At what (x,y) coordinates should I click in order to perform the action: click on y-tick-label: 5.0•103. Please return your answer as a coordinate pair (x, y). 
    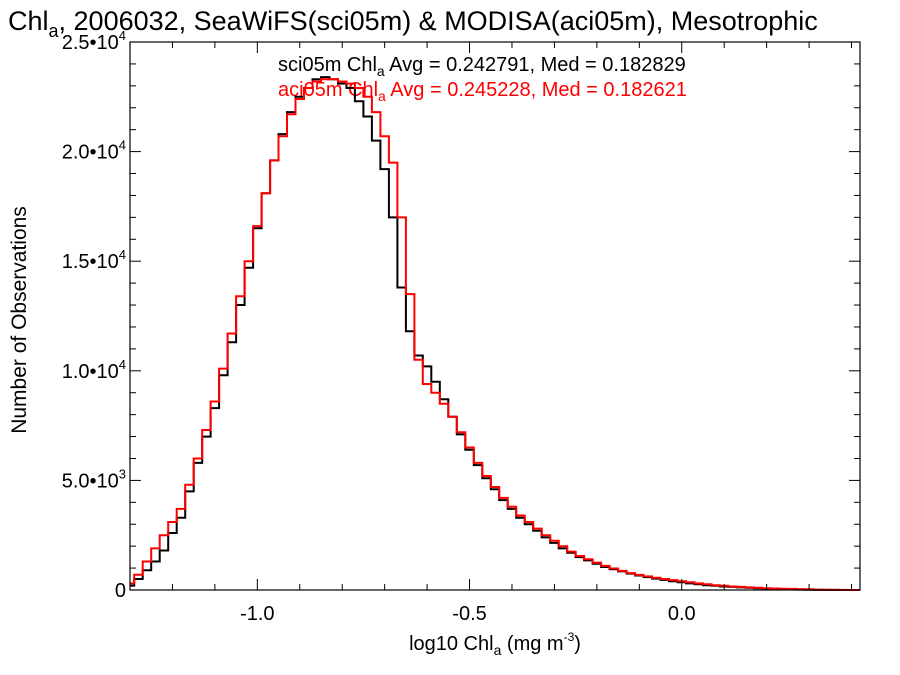
    Looking at the image, I should click on (94, 479).